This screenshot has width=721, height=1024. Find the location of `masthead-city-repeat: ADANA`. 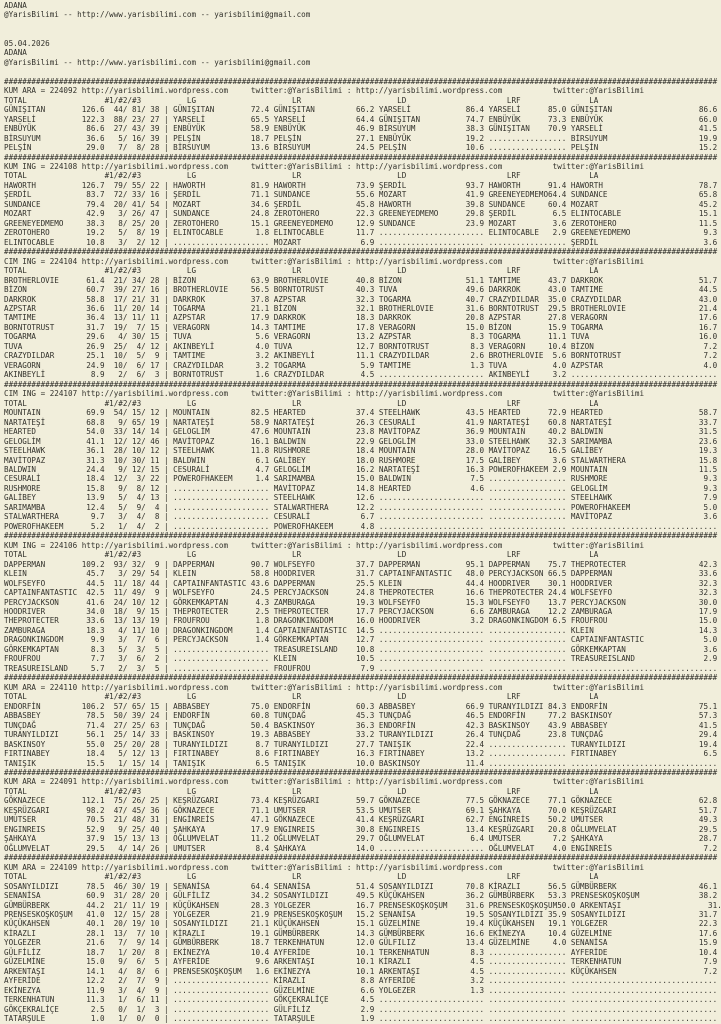

masthead-city-repeat: ADANA is located at coordinates (15, 53).